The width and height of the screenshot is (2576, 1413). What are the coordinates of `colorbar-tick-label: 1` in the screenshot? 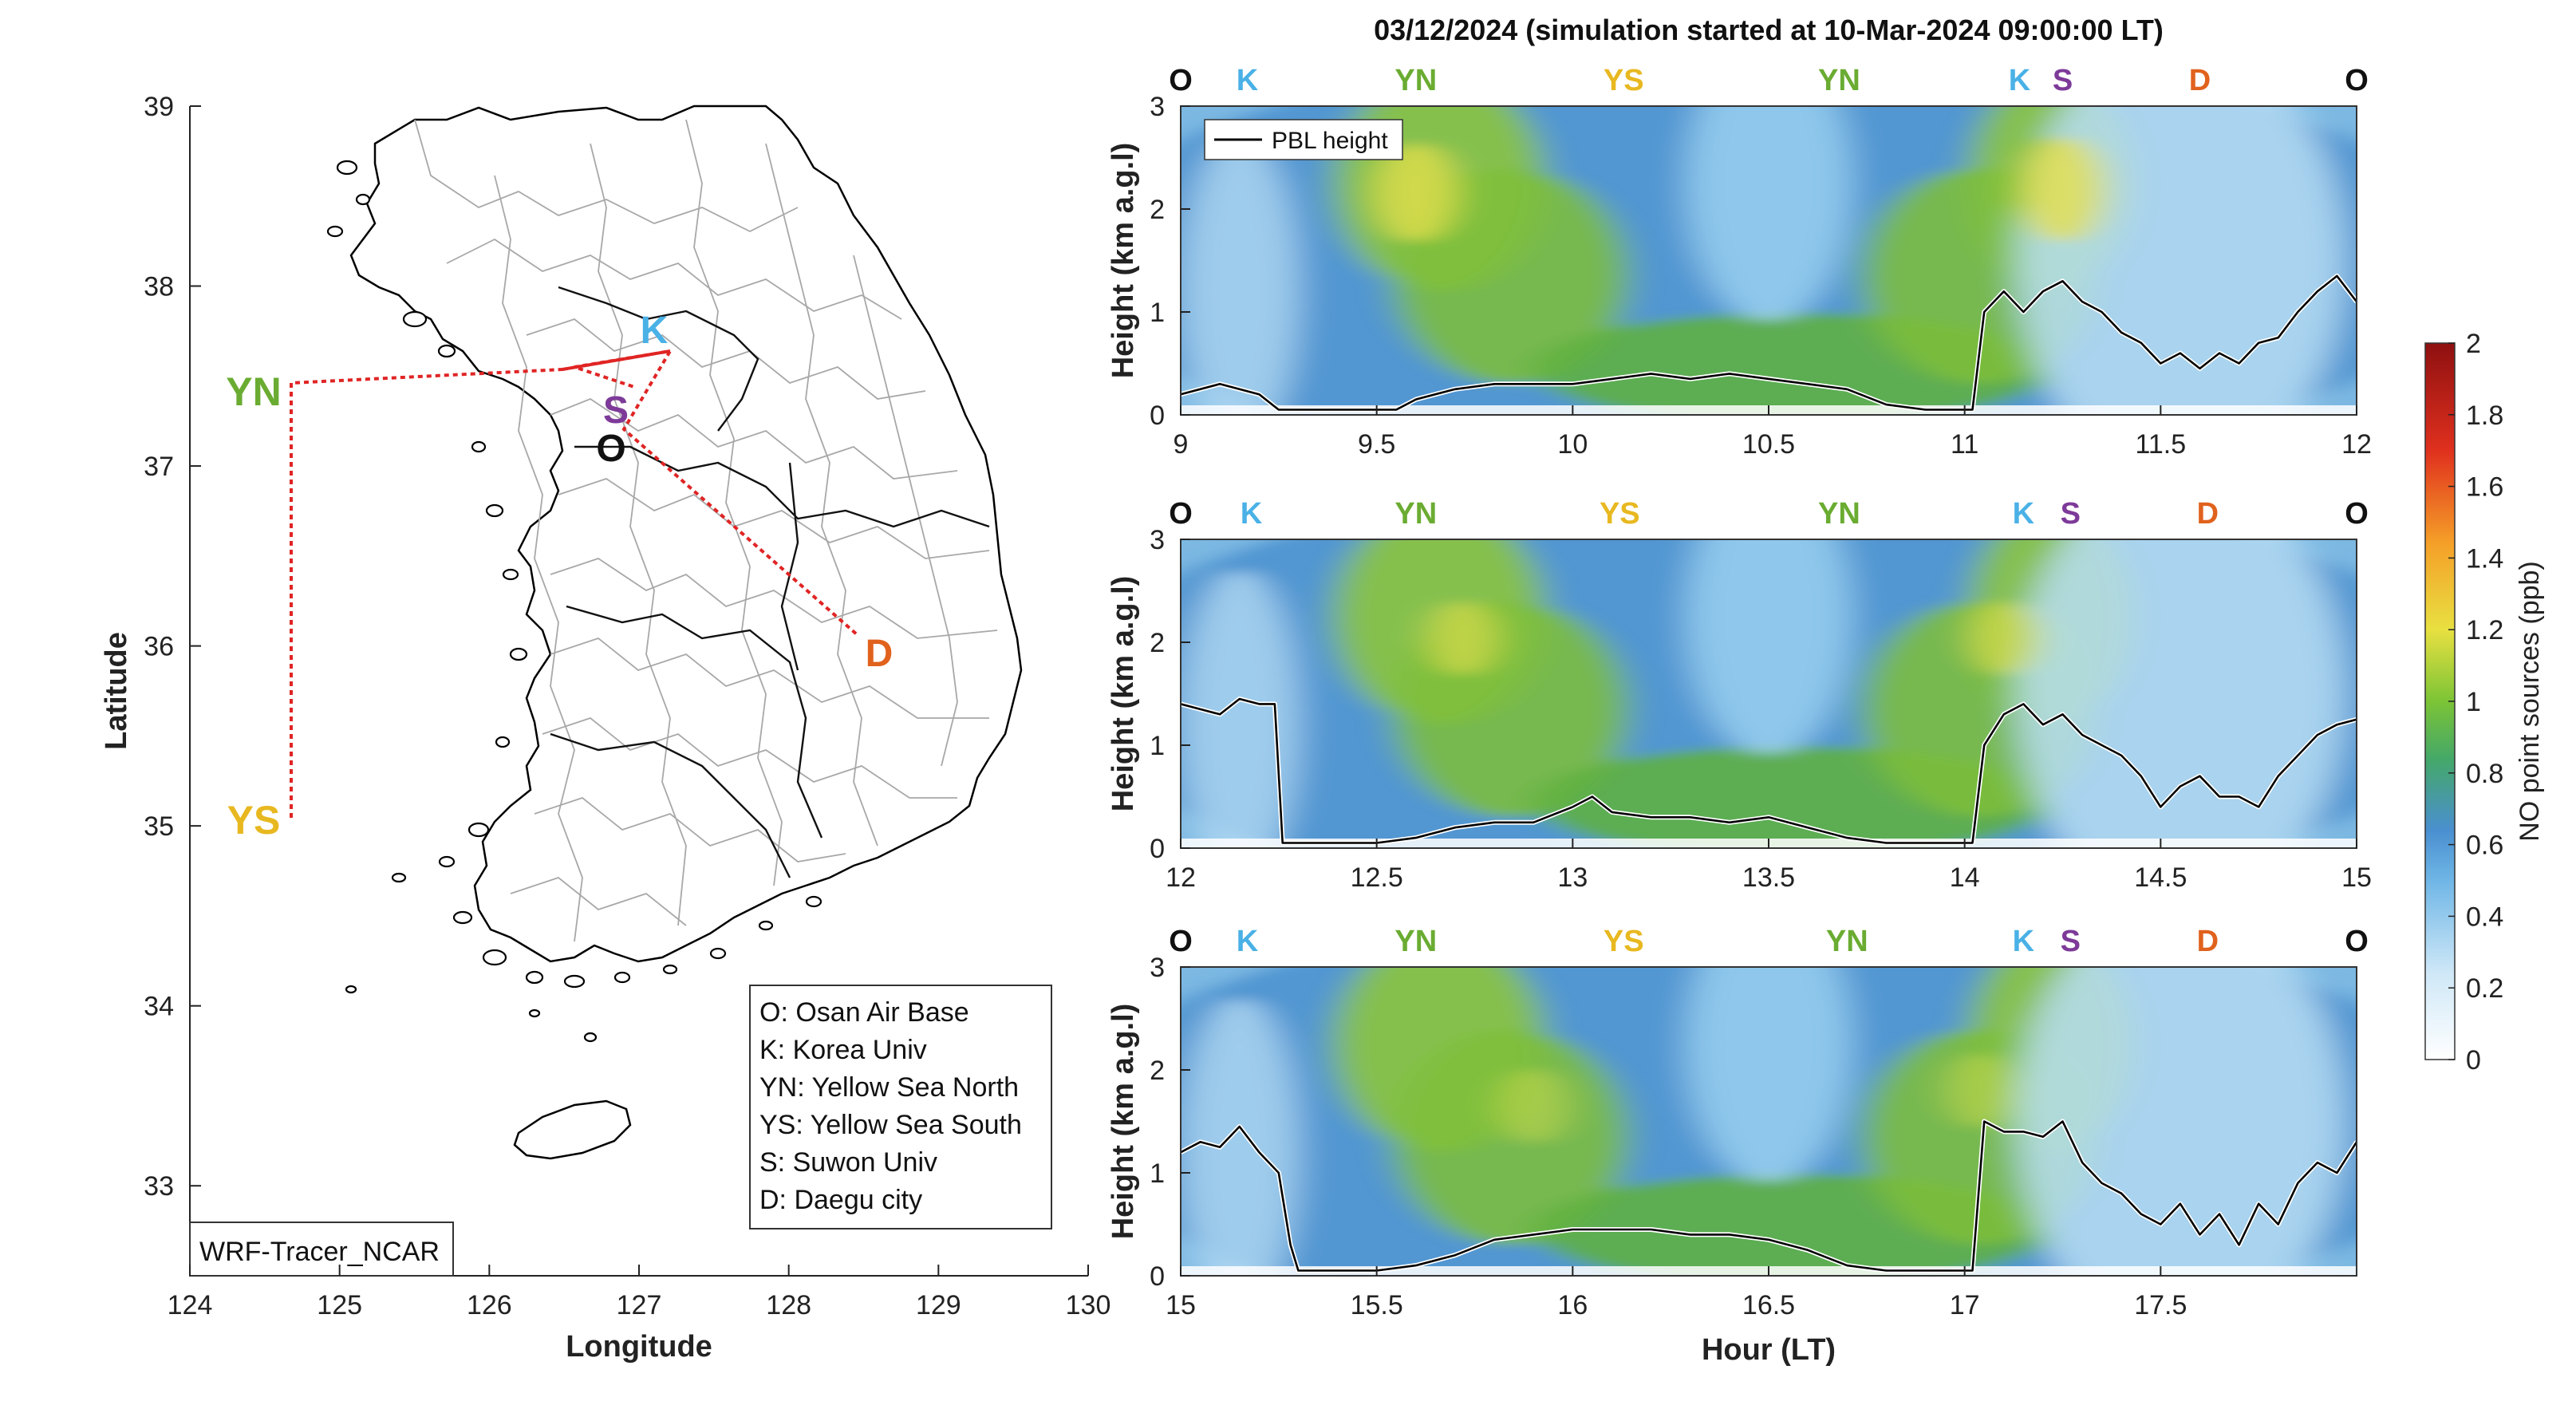 It's located at (2474, 702).